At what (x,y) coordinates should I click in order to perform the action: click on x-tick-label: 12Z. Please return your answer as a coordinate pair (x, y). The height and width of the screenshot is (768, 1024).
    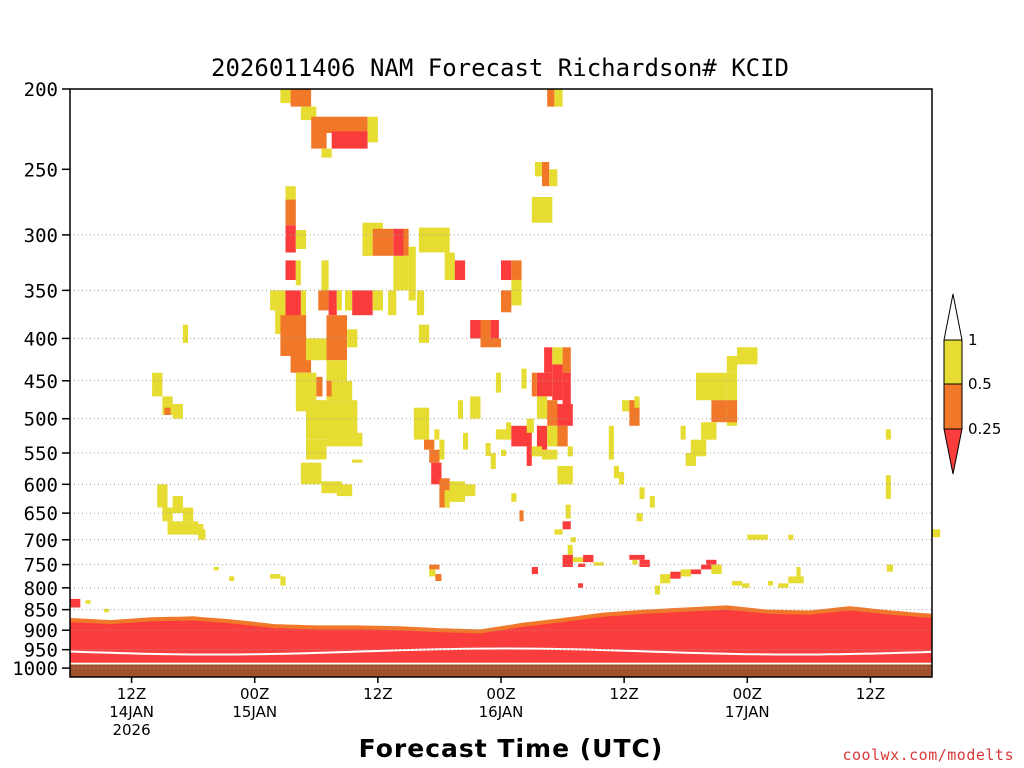
    Looking at the image, I should click on (870, 694).